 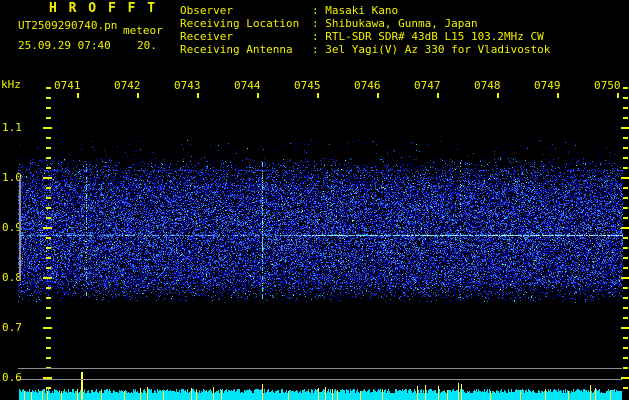 What do you see at coordinates (428, 36) in the screenshot?
I see `station-field-value: : RTL-SDR SDR# 43dB L15 103.2MHz CW` at bounding box center [428, 36].